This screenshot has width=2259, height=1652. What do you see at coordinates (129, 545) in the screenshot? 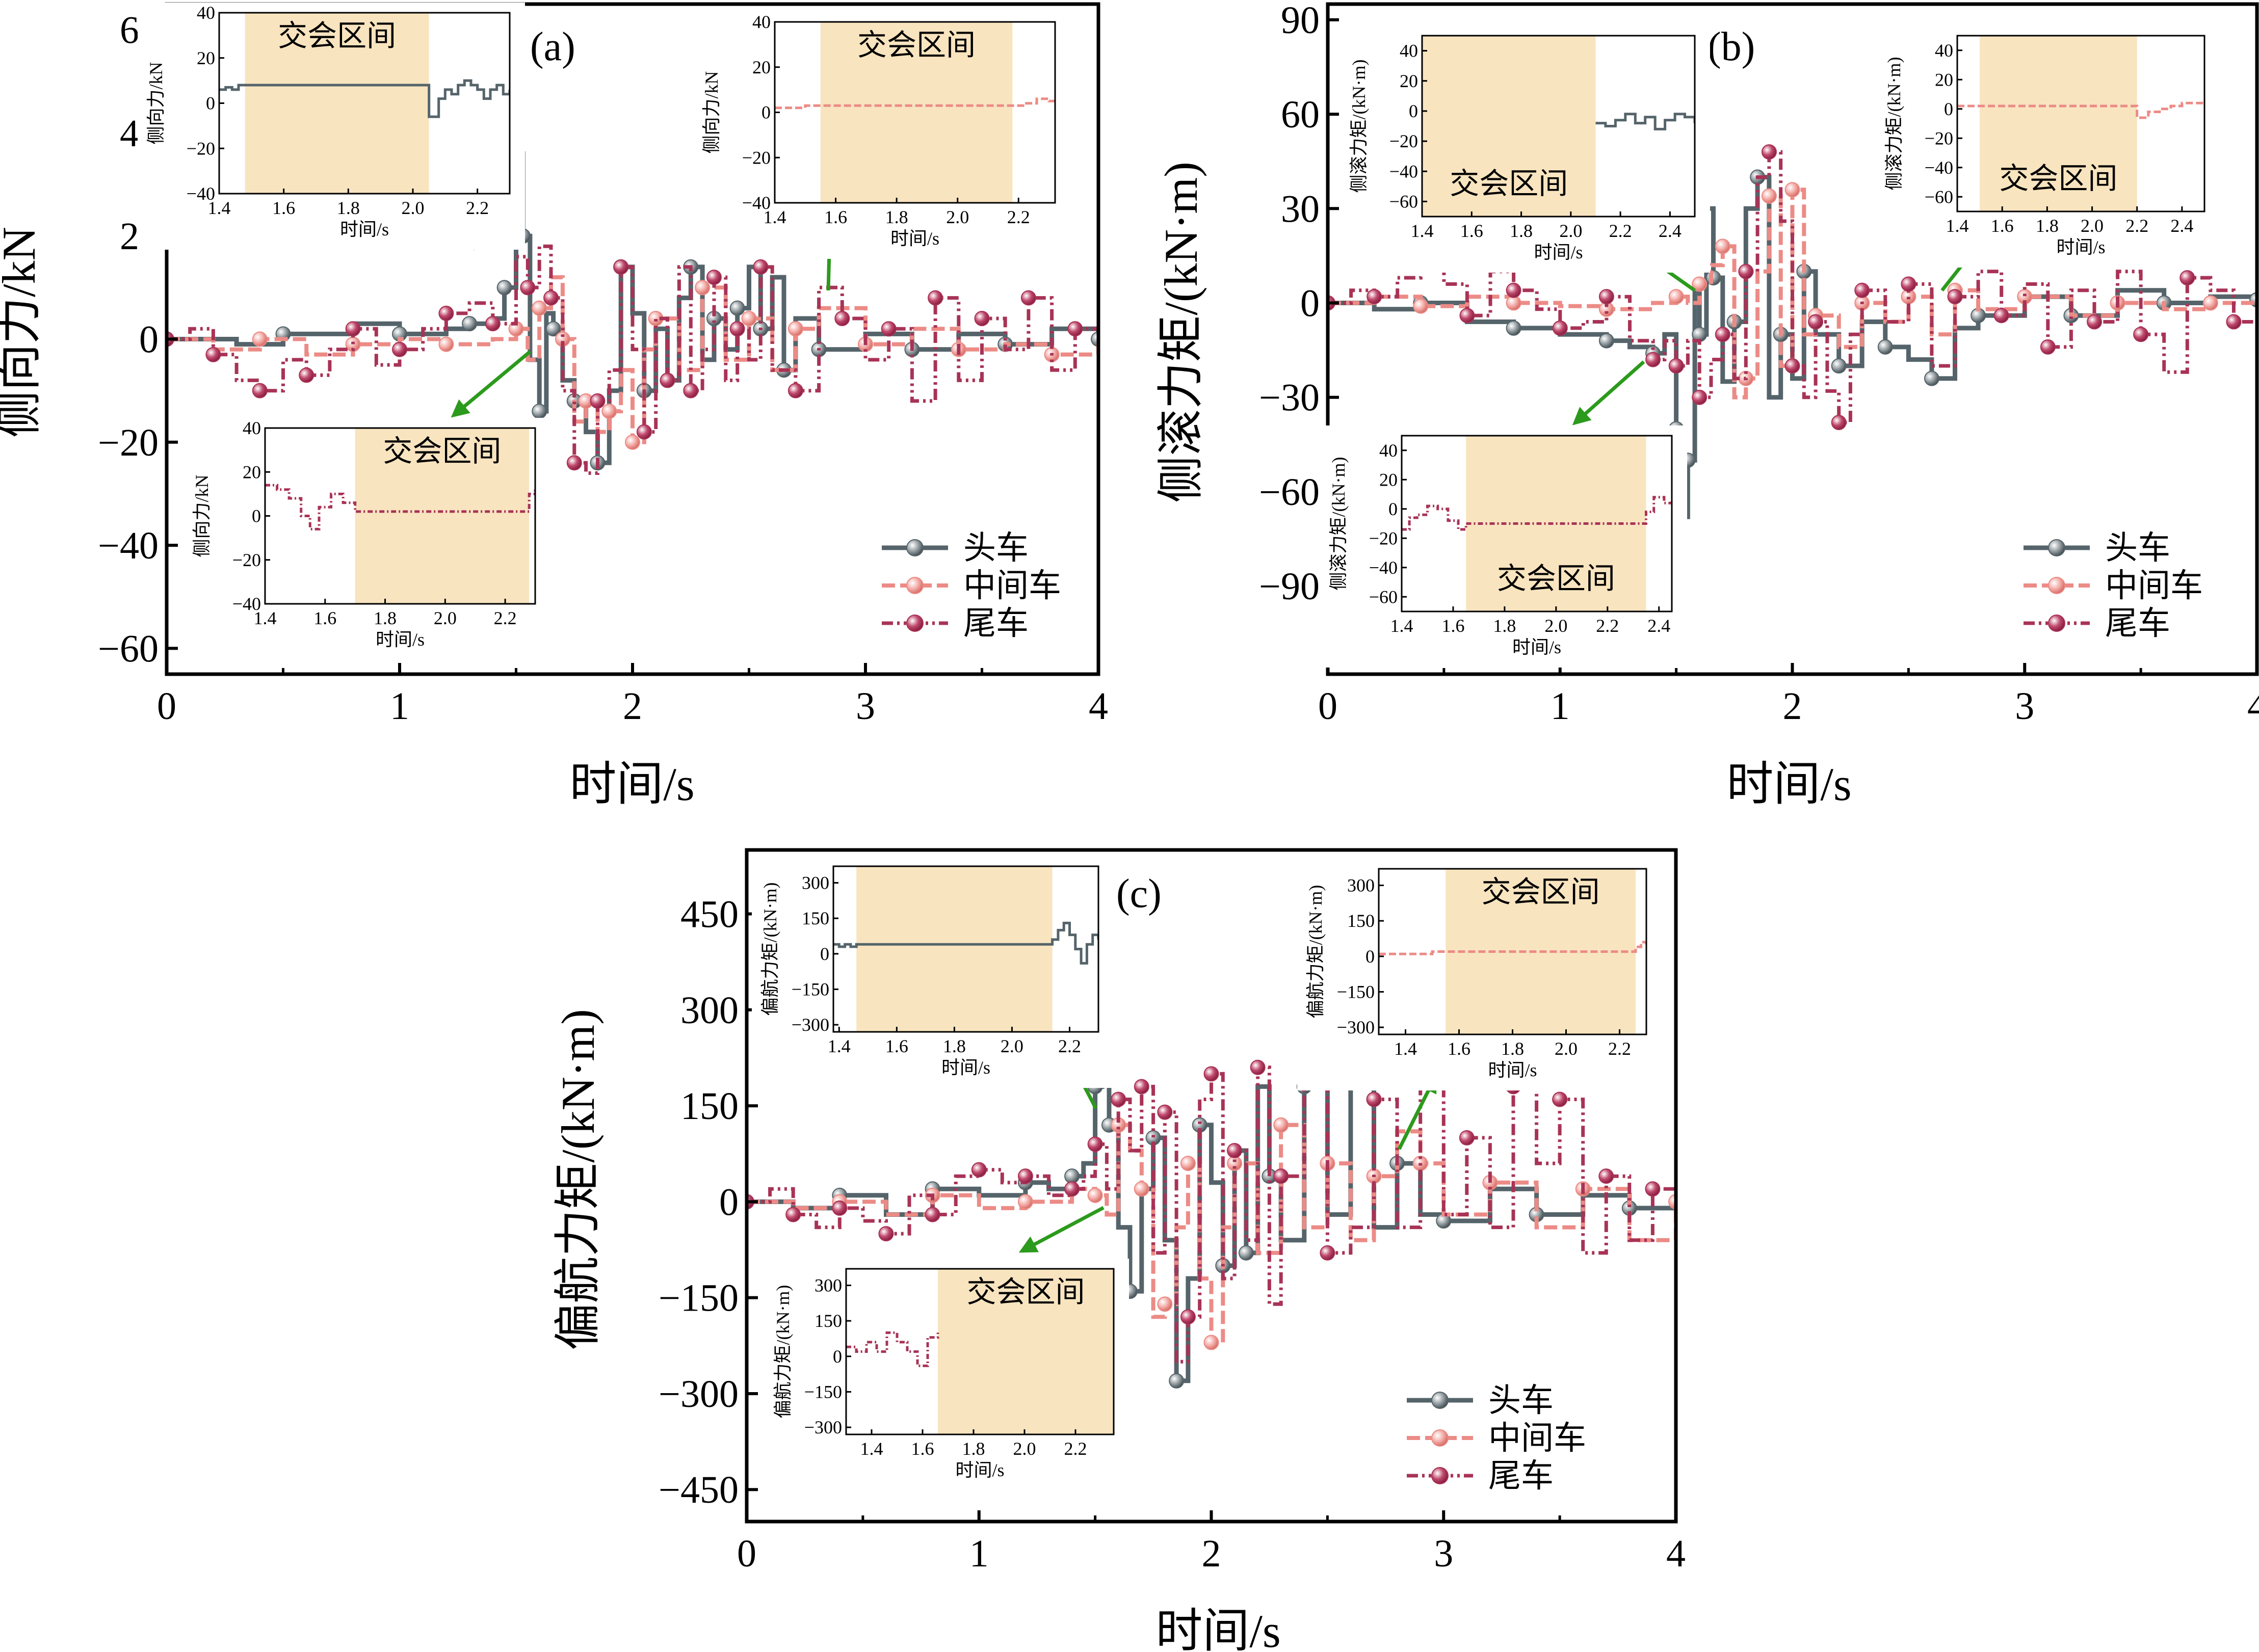
I see `y-tick-label: −40` at bounding box center [129, 545].